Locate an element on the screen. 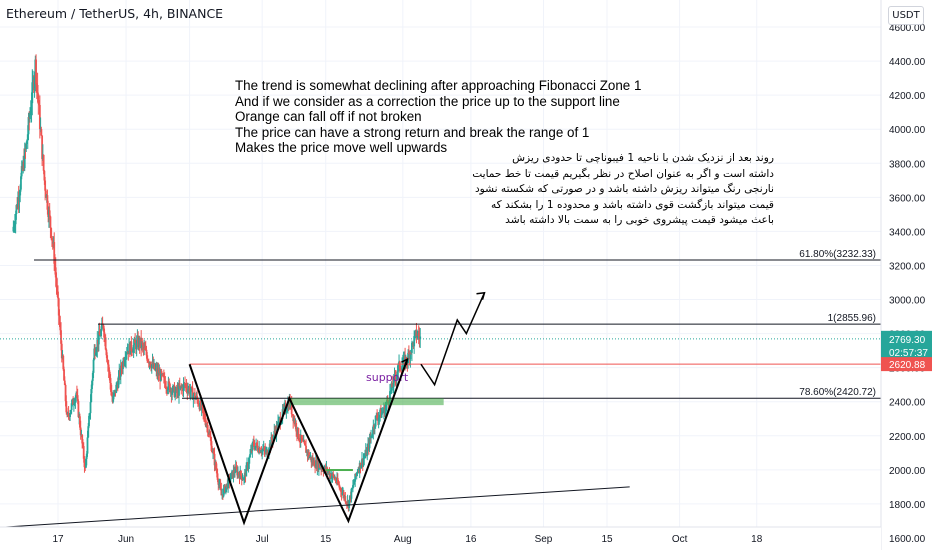 Image resolution: width=932 pixels, height=550 pixels. w-pattern-arrowhead is located at coordinates (405, 361).